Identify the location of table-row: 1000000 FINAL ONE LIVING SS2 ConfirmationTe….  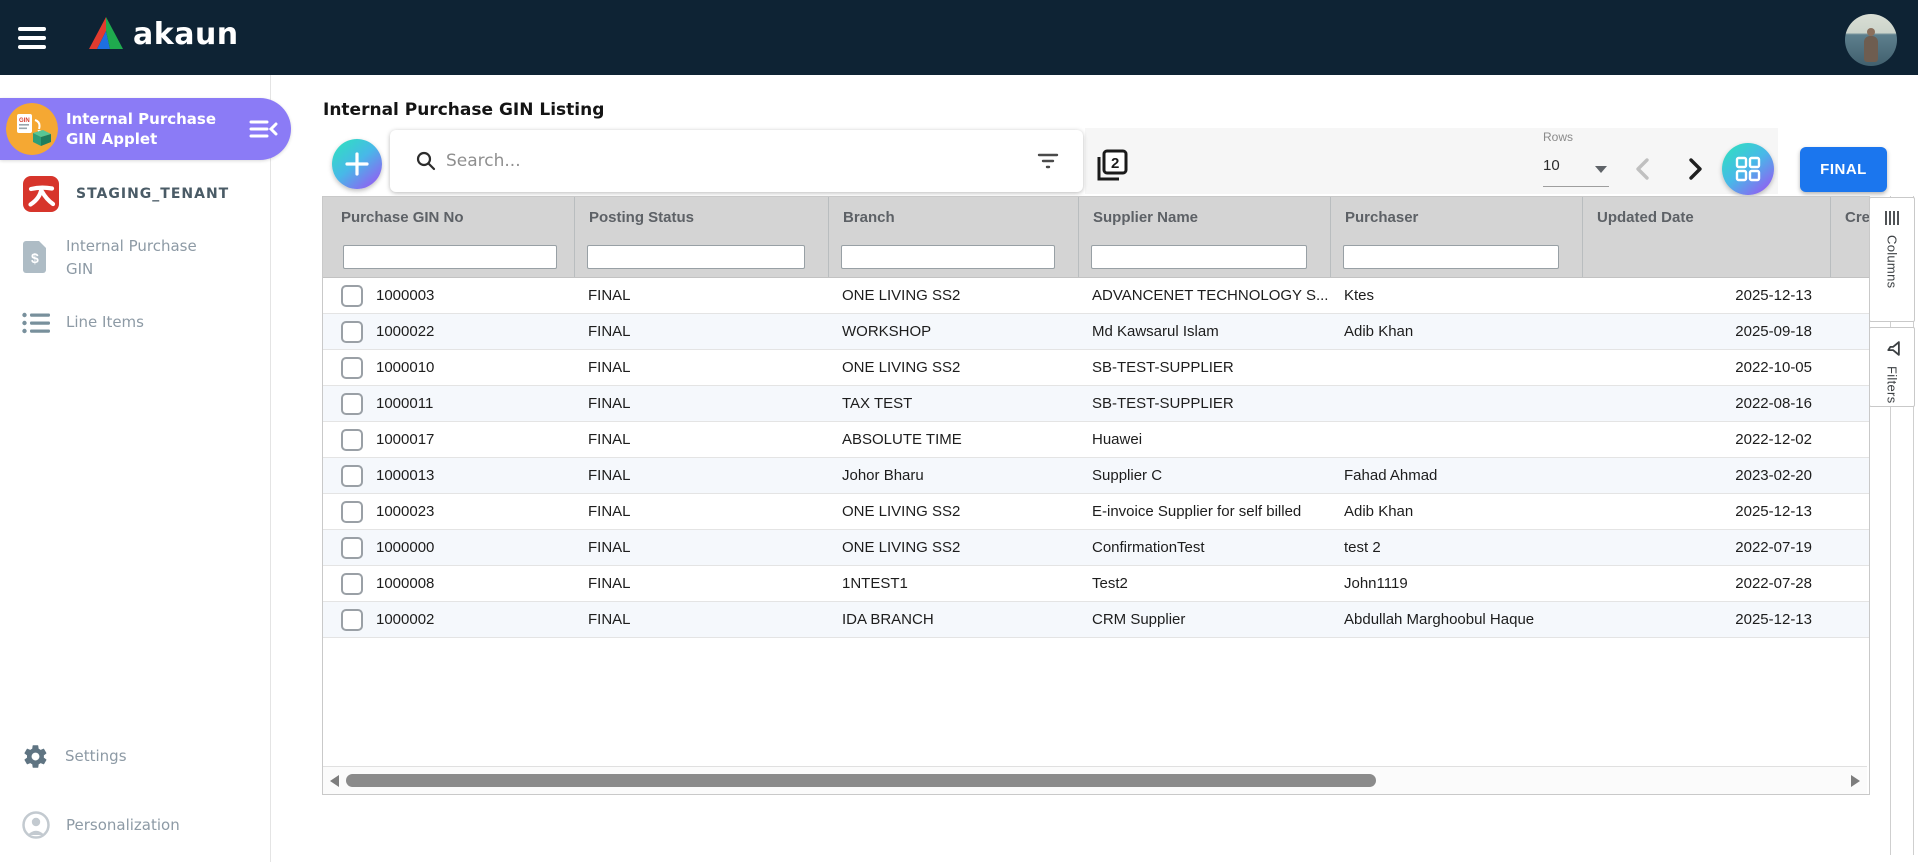
(1096, 548).